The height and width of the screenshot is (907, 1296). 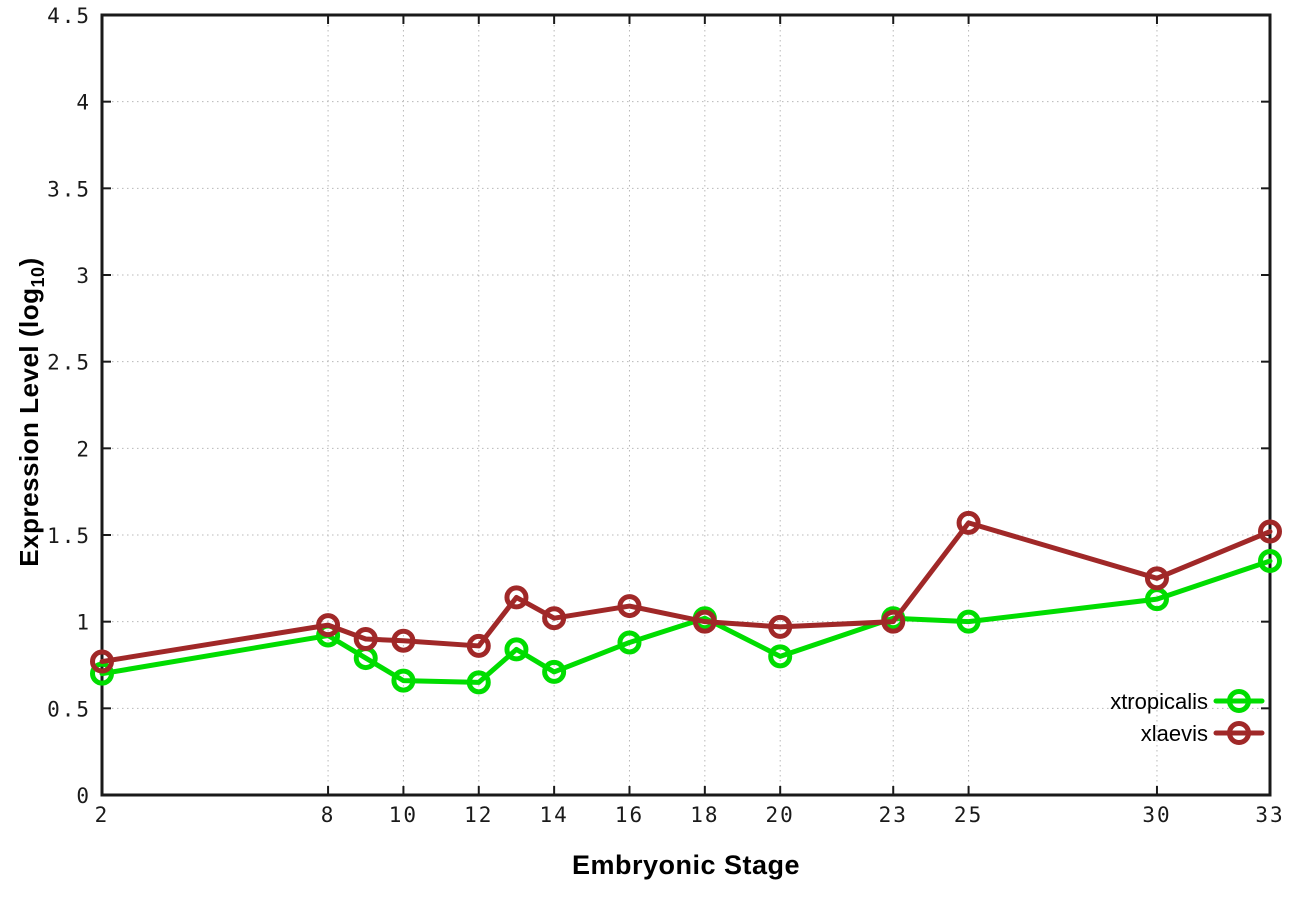 What do you see at coordinates (1174, 733) in the screenshot?
I see `legend-label-xlaevis: xlaevis` at bounding box center [1174, 733].